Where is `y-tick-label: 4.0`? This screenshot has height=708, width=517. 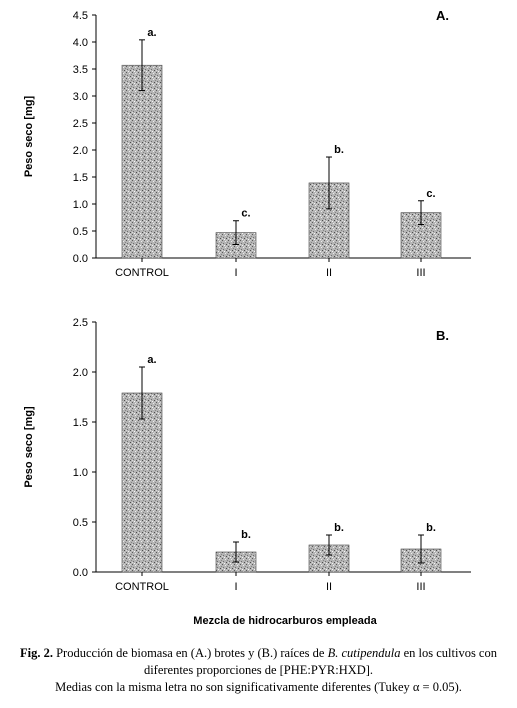 y-tick-label: 4.0 is located at coordinates (80, 43).